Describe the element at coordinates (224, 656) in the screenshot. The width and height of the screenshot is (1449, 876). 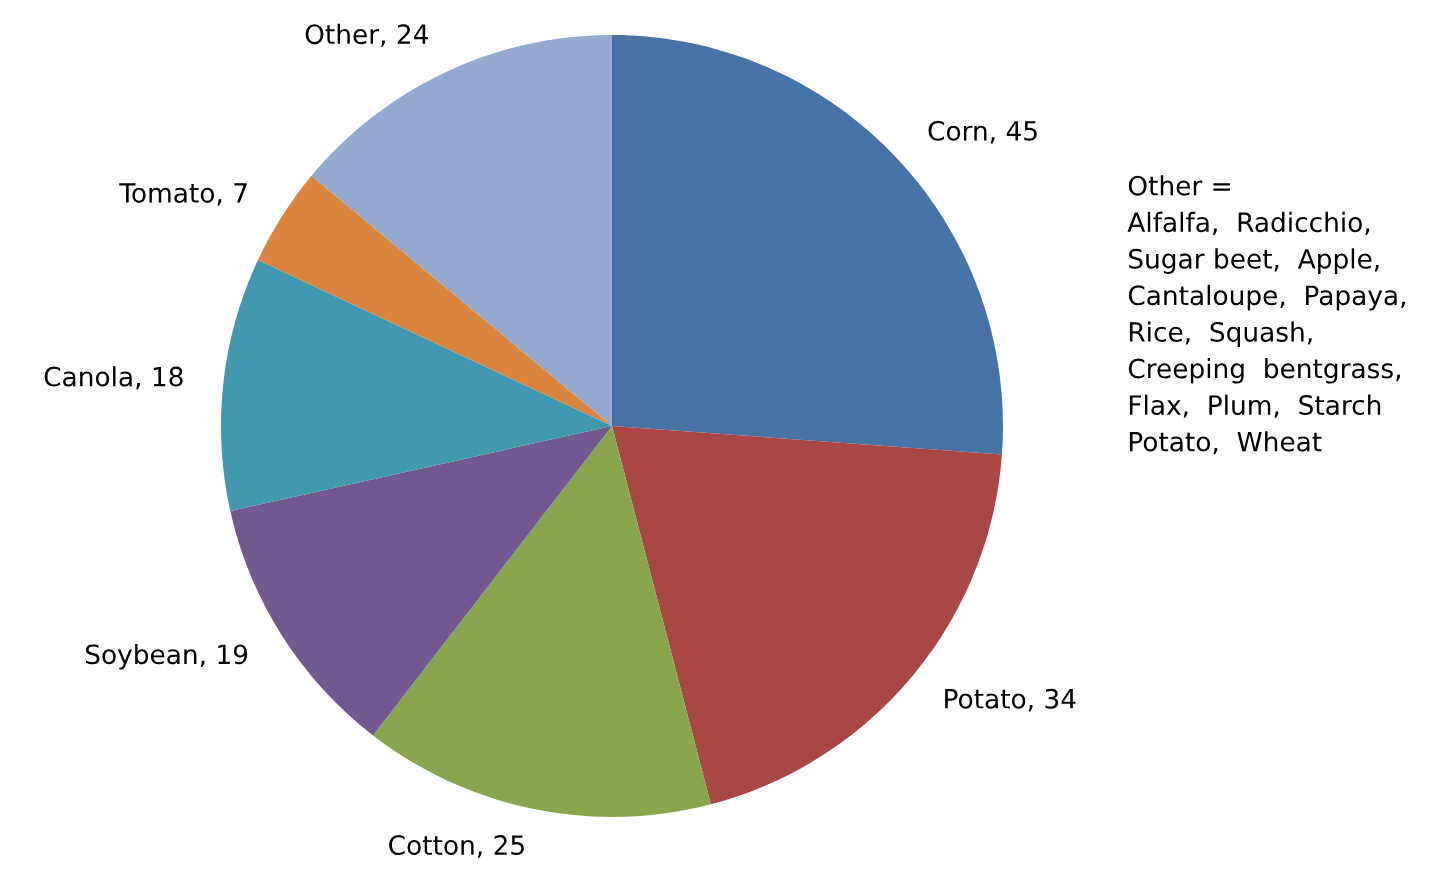
I see `data-label: , 19` at that location.